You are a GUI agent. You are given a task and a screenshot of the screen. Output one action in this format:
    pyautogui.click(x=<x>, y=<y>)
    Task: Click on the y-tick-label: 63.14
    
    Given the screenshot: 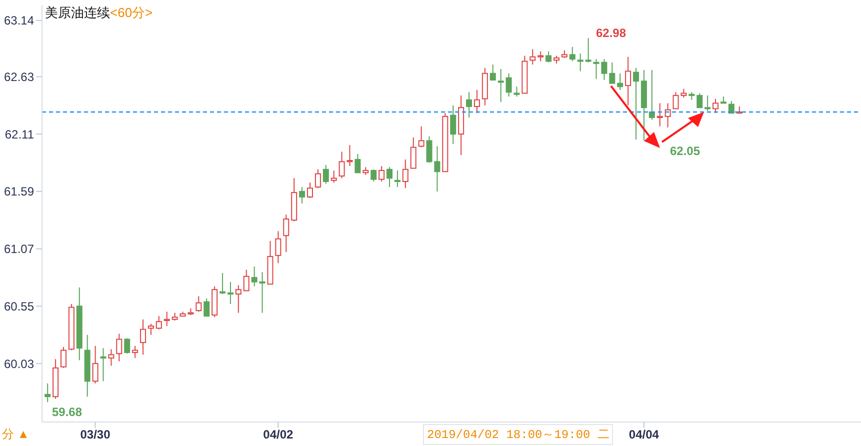 What is the action you would take?
    pyautogui.click(x=19, y=21)
    